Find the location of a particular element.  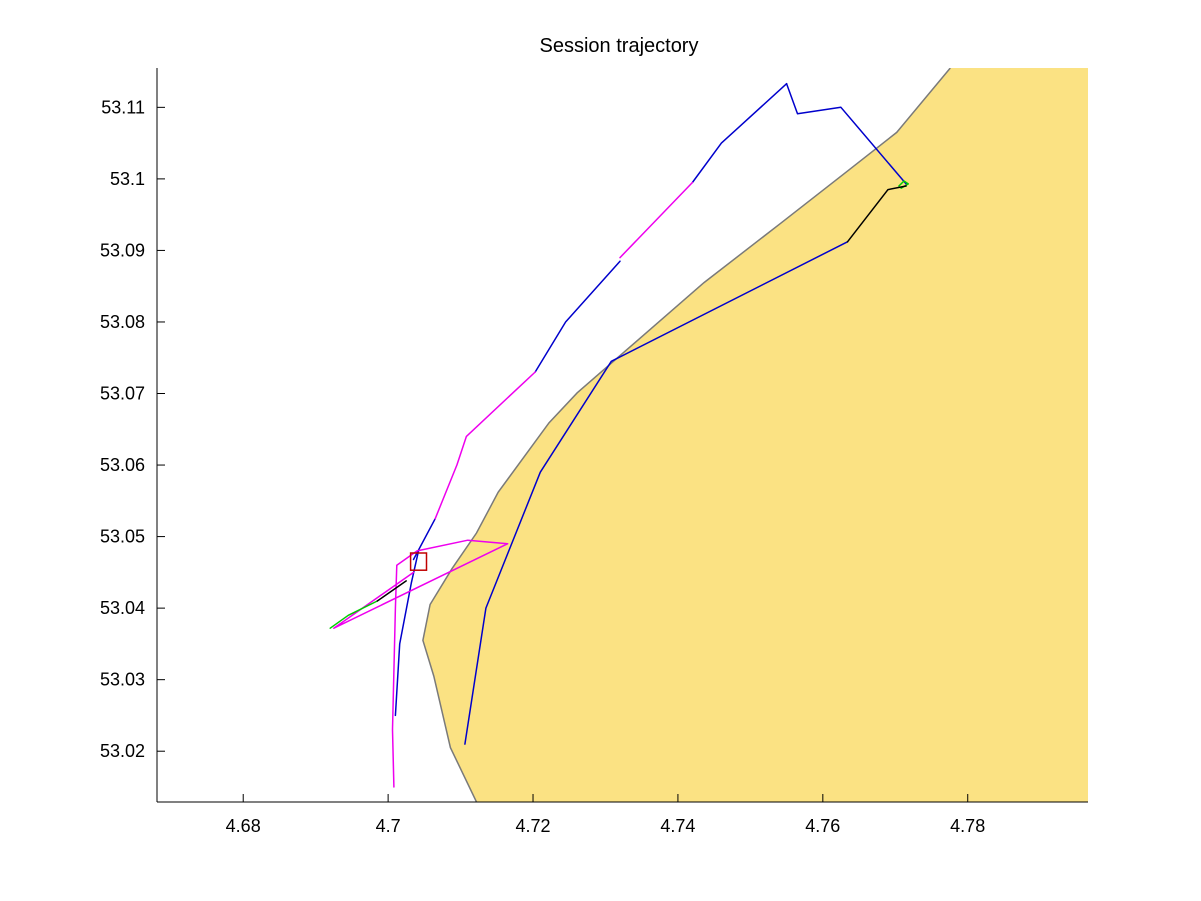

x-tick-label: 4.78 is located at coordinates (967, 826).